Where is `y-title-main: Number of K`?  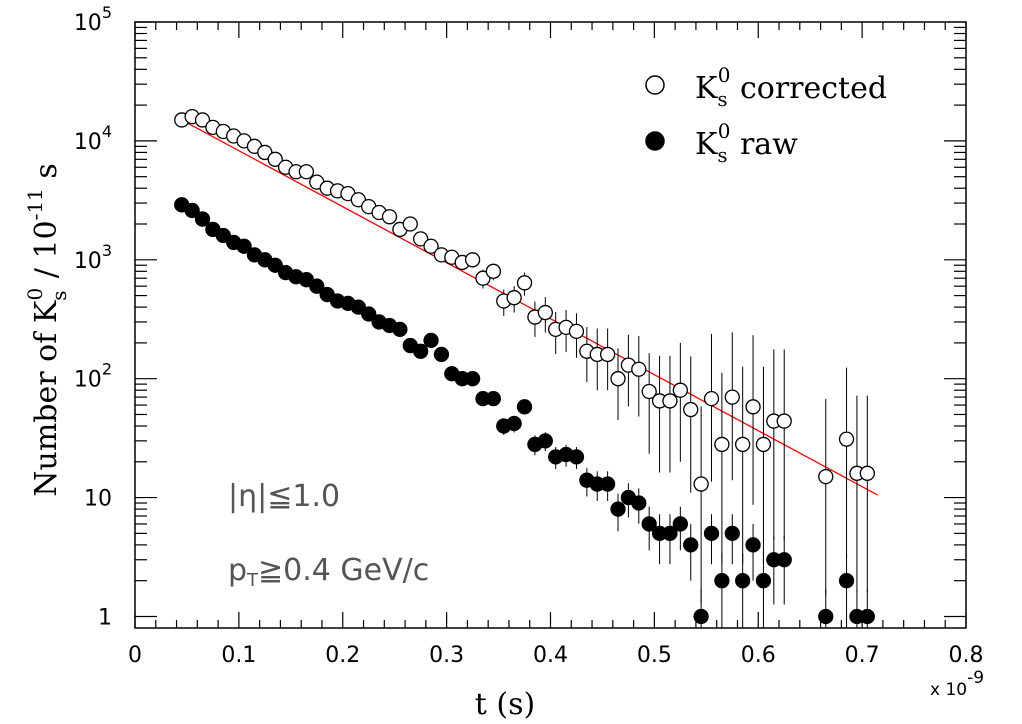 y-title-main: Number of K is located at coordinates (46, 398).